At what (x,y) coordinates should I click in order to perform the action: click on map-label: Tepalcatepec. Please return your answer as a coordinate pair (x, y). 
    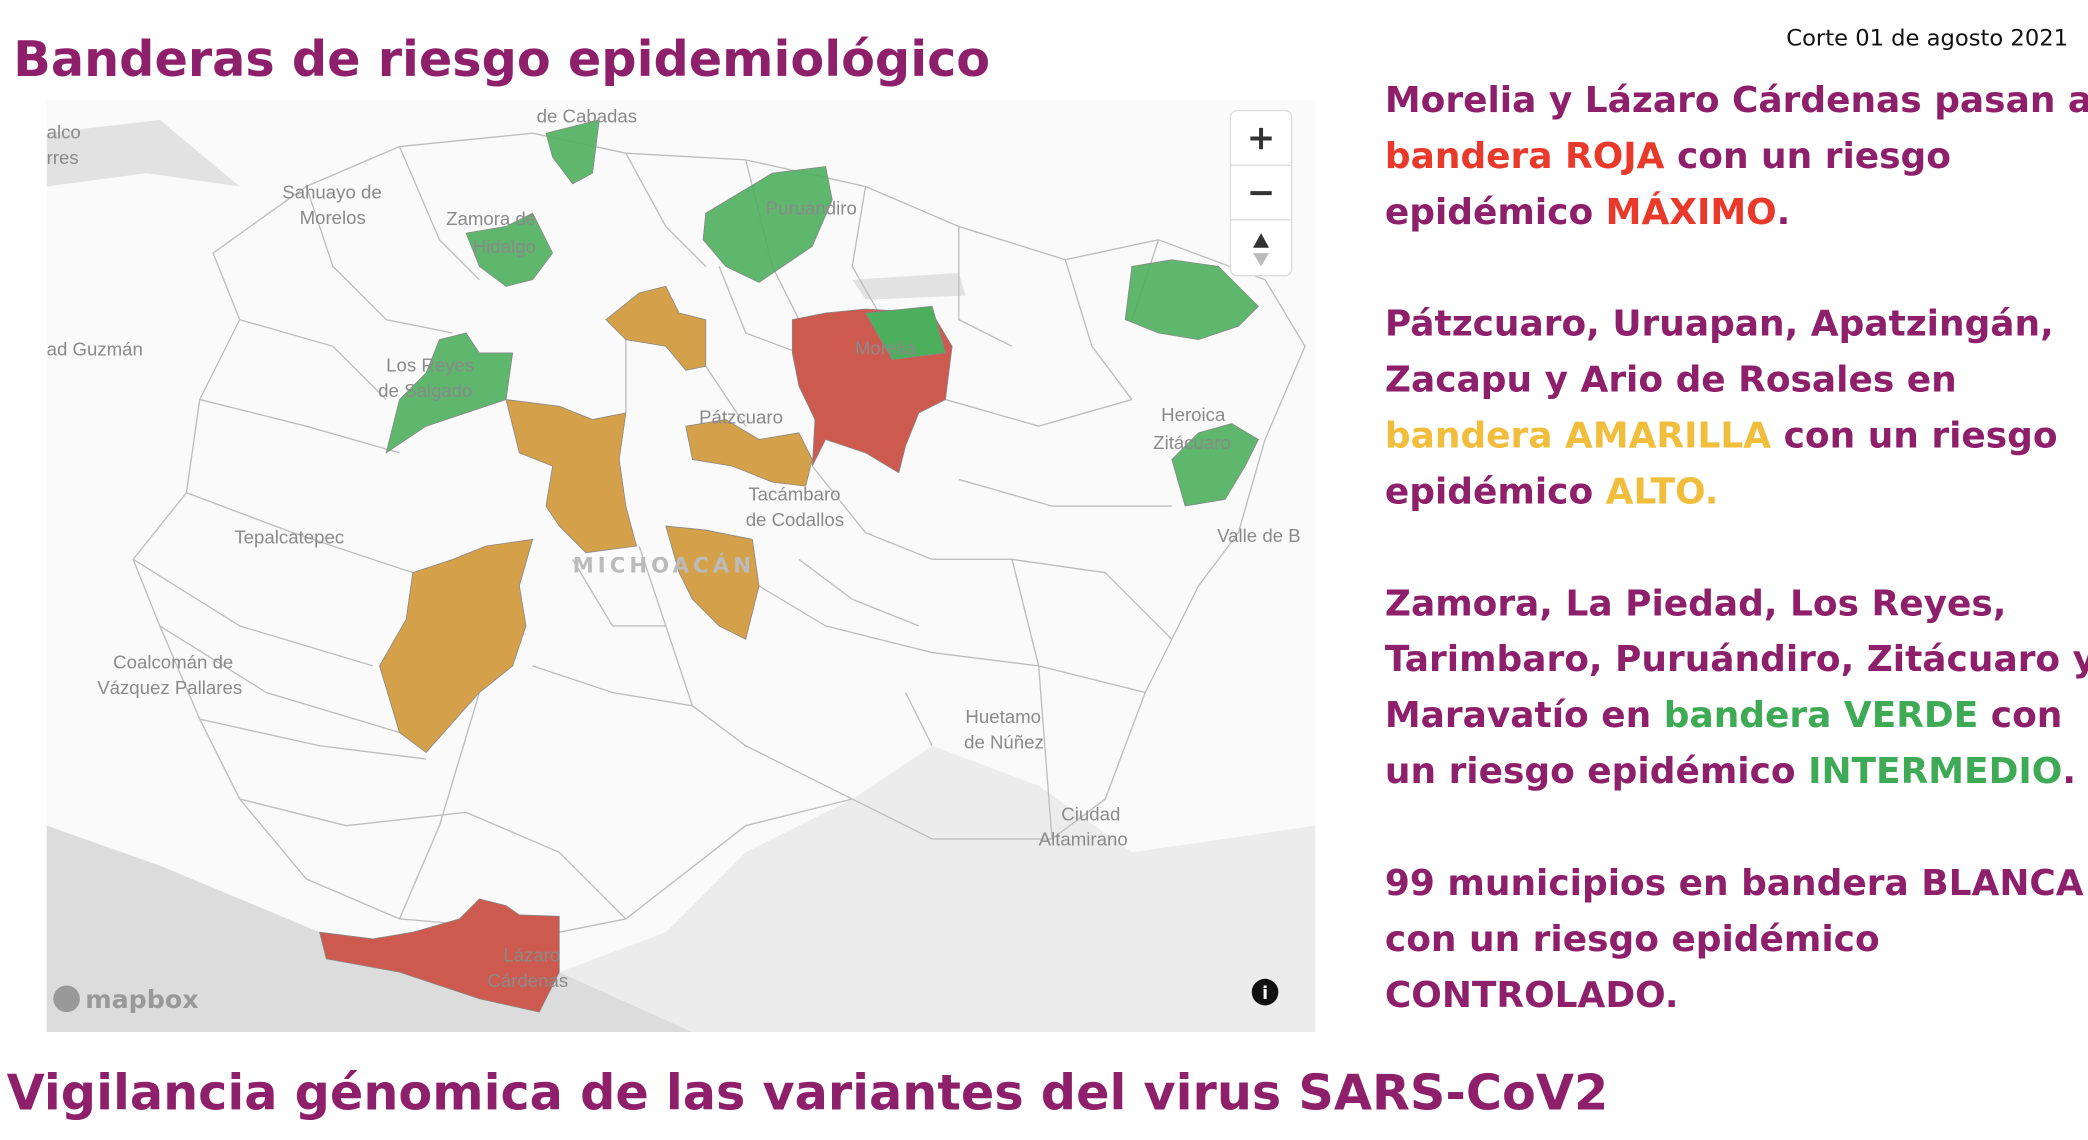
    Looking at the image, I should click on (289, 536).